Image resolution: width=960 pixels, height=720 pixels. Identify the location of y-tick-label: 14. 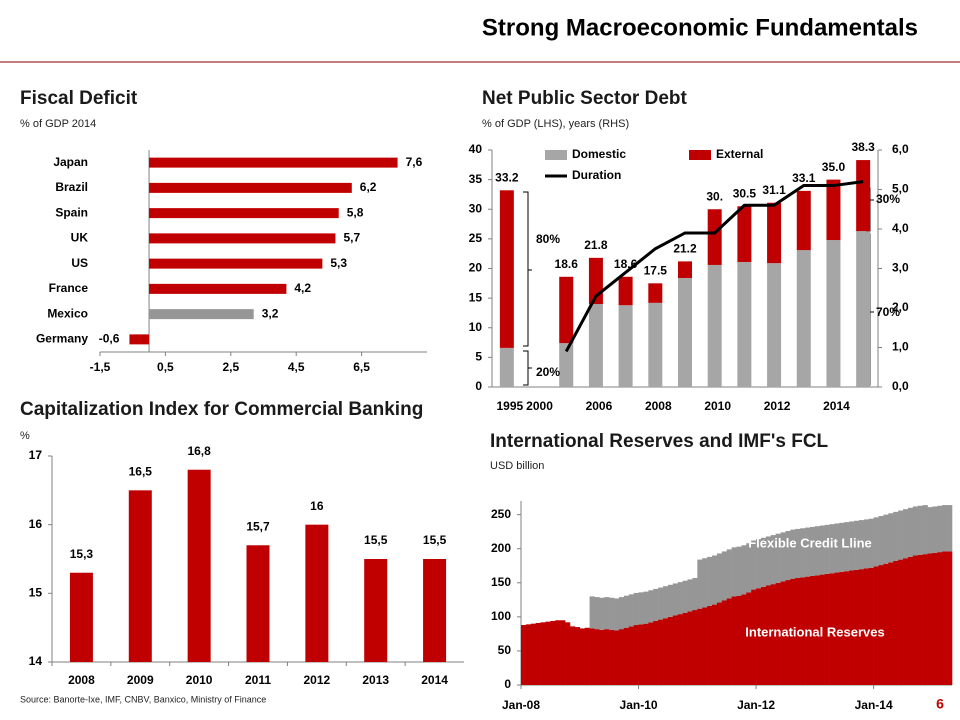
(36, 661).